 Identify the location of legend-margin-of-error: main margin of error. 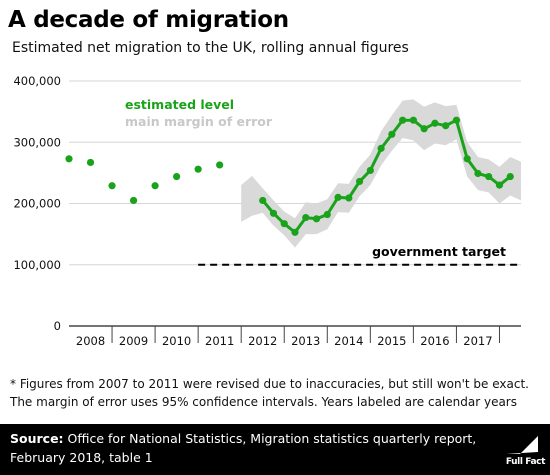
(199, 121).